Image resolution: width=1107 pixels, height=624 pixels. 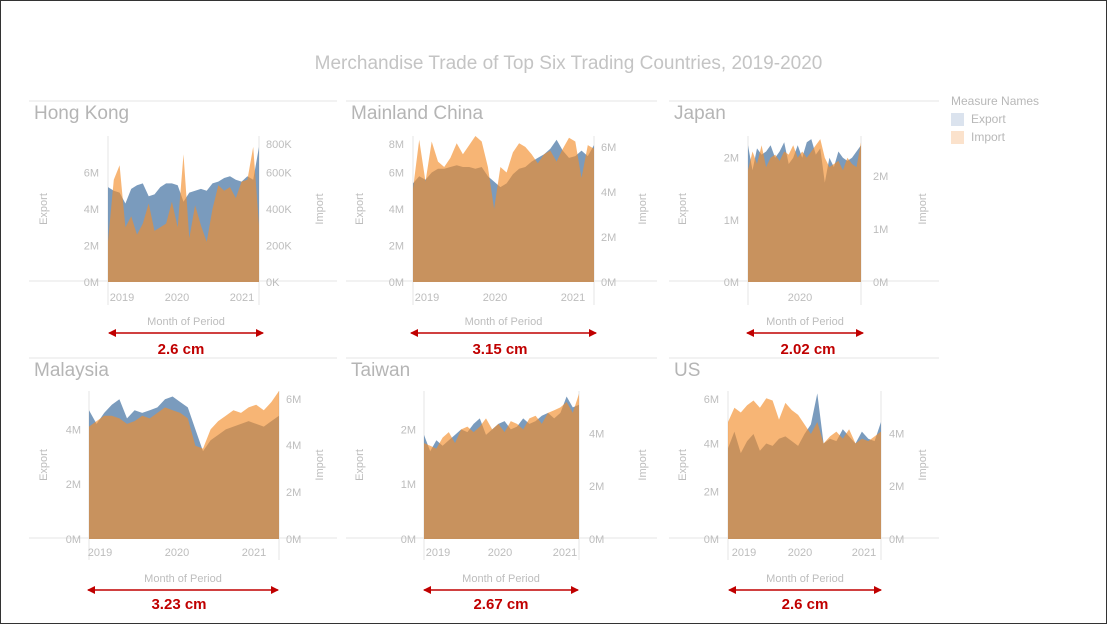 I want to click on us-title: US, so click(x=687, y=370).